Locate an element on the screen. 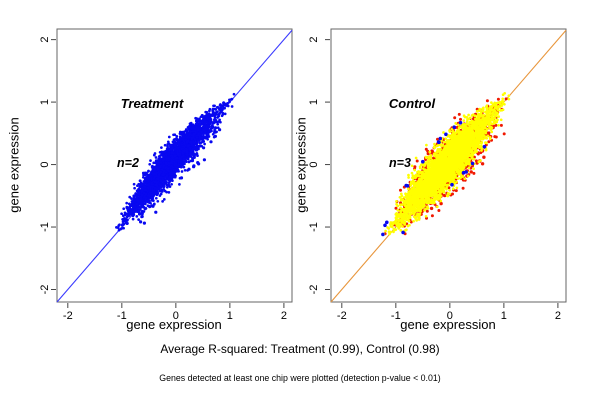 The image size is (600, 400). x-axis-title-treatment: gene expression is located at coordinates (173, 324).